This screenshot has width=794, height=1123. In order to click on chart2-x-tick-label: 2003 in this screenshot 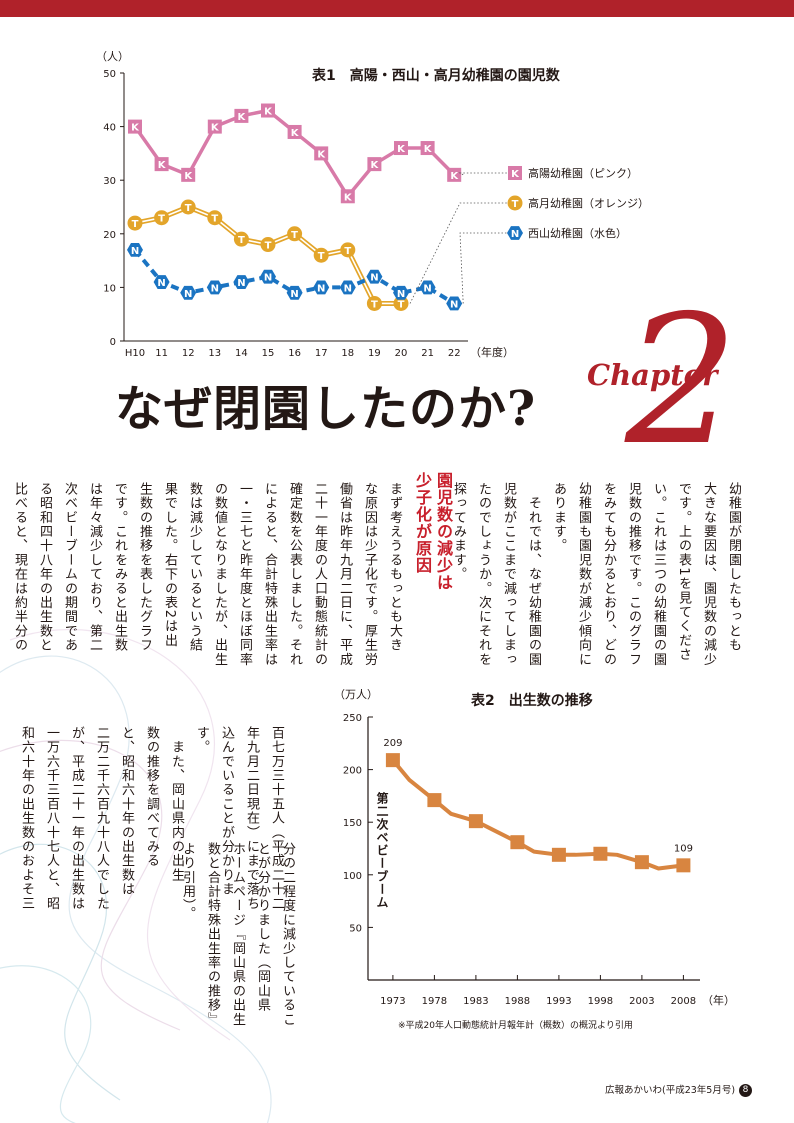, I will do `click(641, 1001)`.